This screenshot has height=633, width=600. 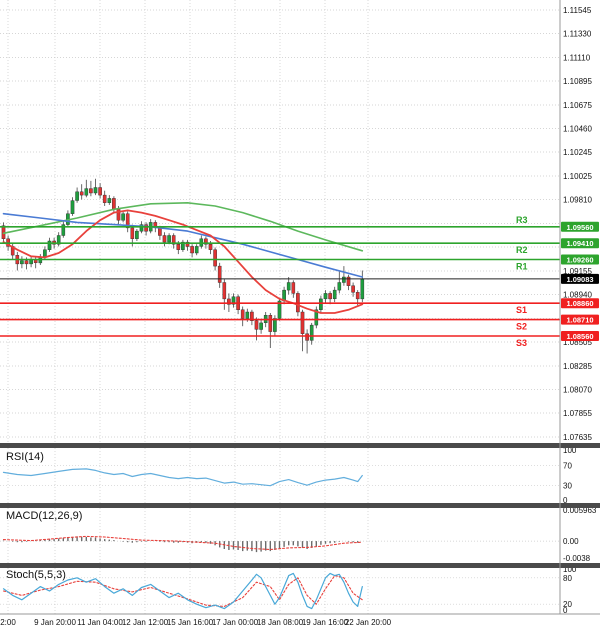 What do you see at coordinates (567, 604) in the screenshot?
I see `stoch-tick-label: 20` at bounding box center [567, 604].